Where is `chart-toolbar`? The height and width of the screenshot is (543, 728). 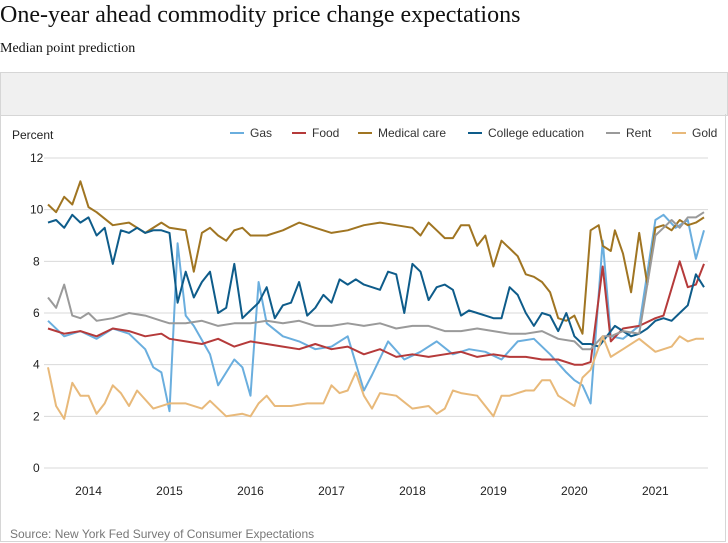
chart-toolbar is located at coordinates (364, 94).